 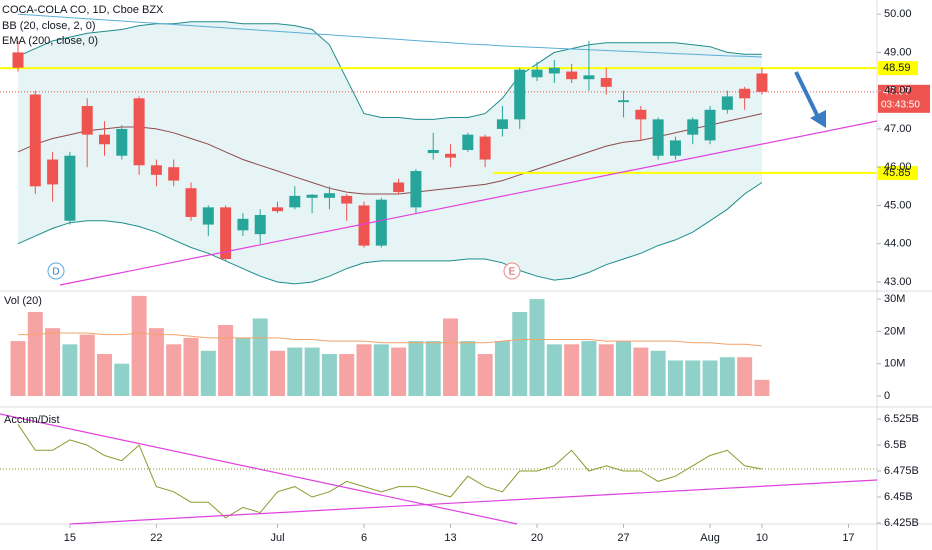 I want to click on last-price-box, so click(x=904, y=98).